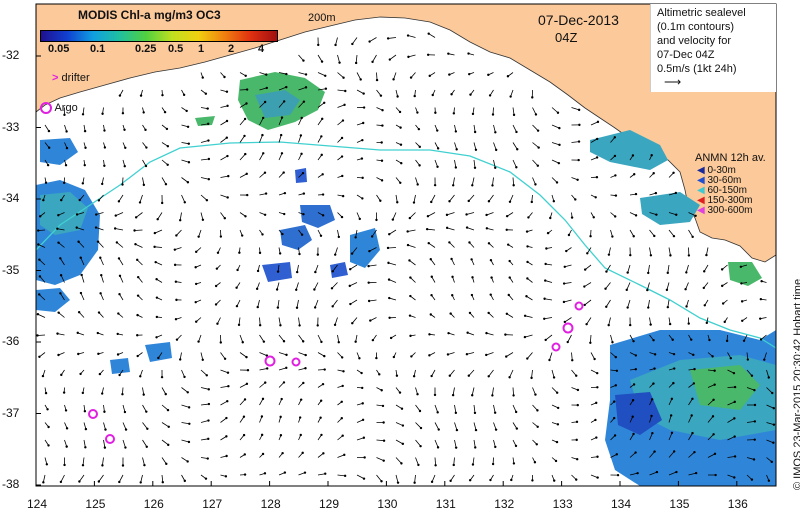 The height and width of the screenshot is (520, 800). What do you see at coordinates (11, 55) in the screenshot?
I see `y-tick-label: -32` at bounding box center [11, 55].